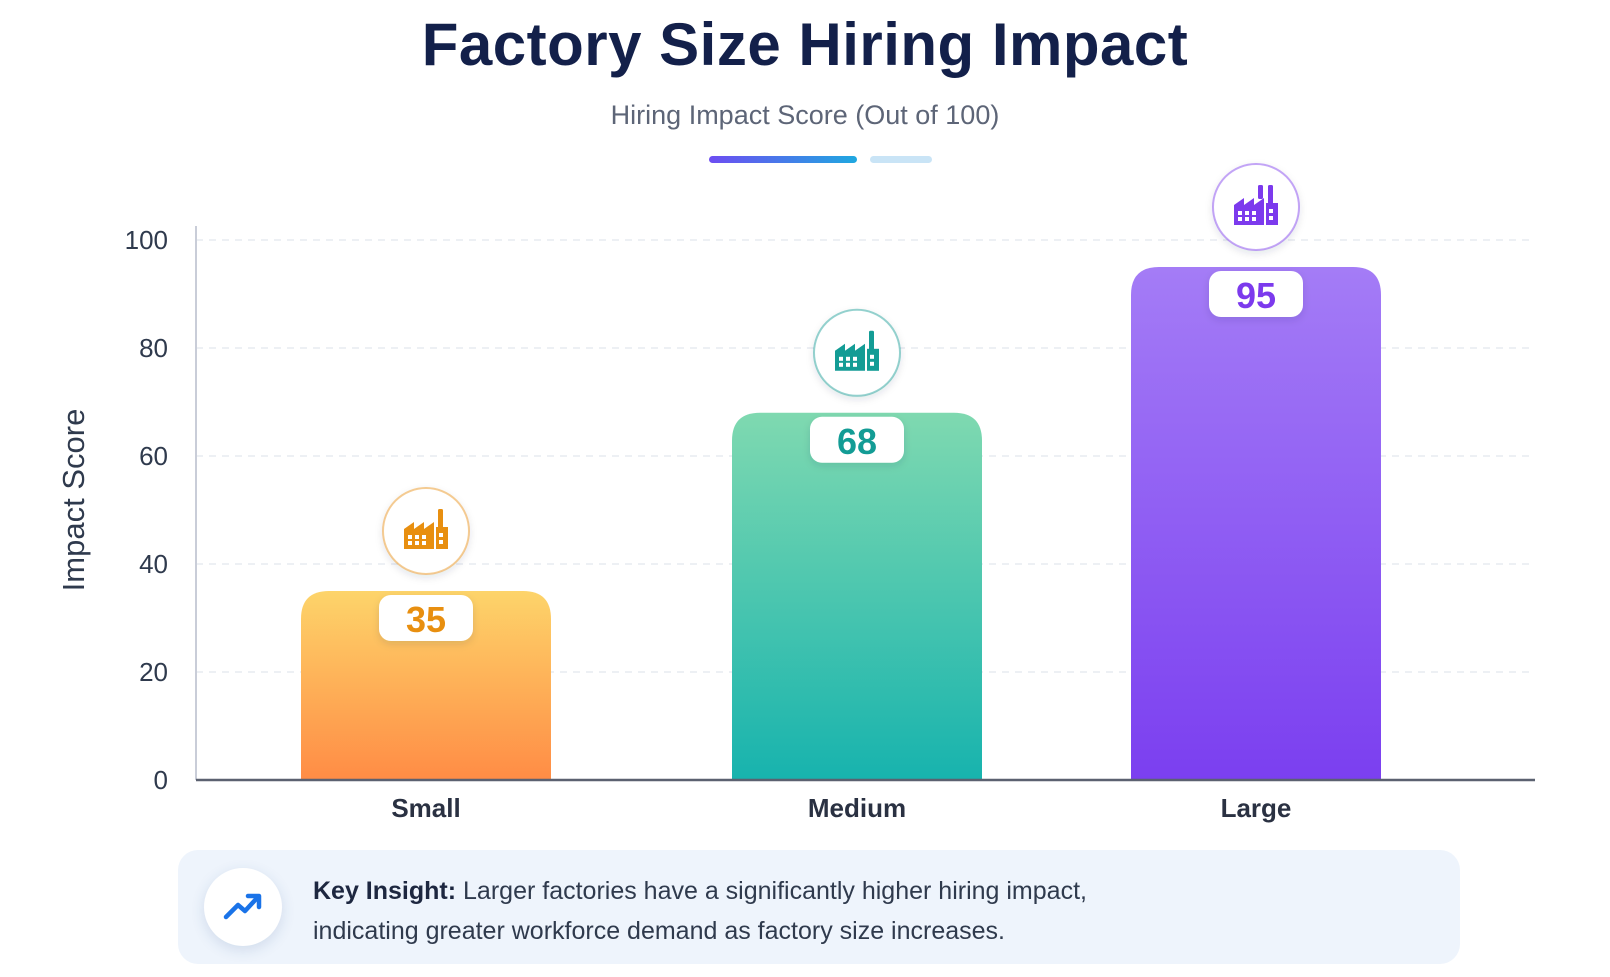 This screenshot has height=977, width=1610. What do you see at coordinates (161, 780) in the screenshot?
I see `y-tick-label-0: 0` at bounding box center [161, 780].